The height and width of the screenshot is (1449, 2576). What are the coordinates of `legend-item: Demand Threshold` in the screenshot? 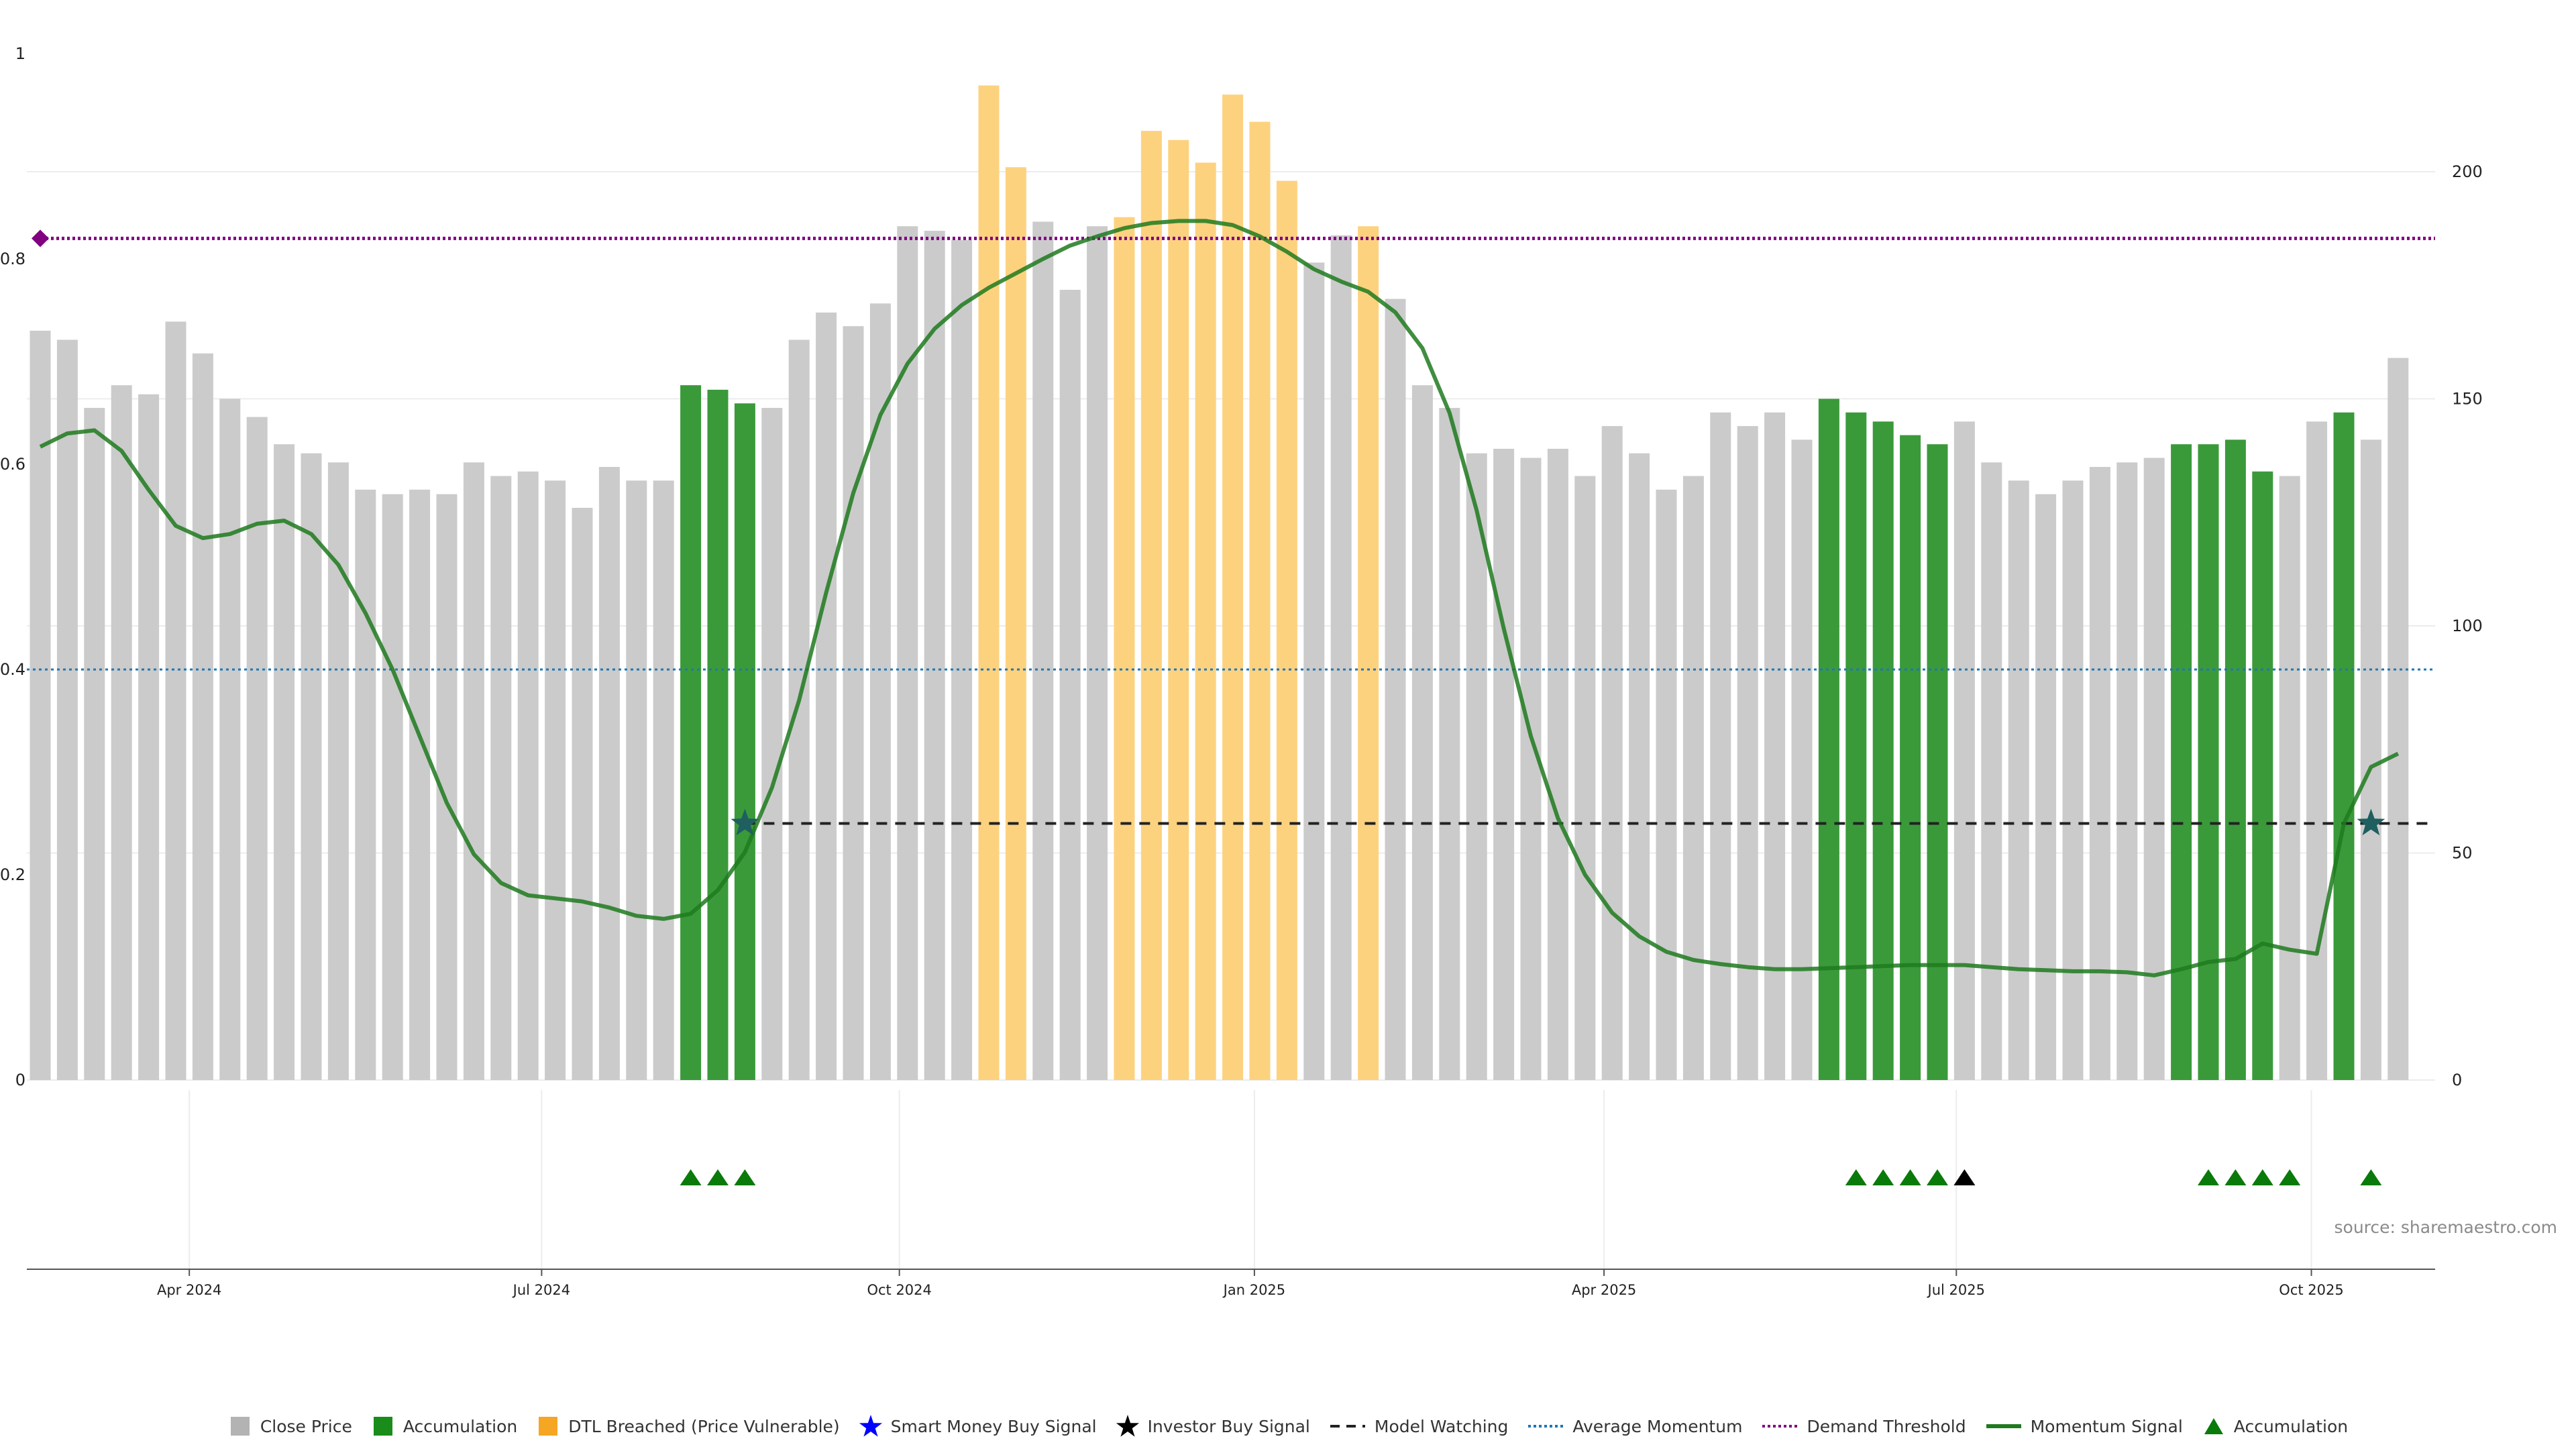 It's located at (1863, 1426).